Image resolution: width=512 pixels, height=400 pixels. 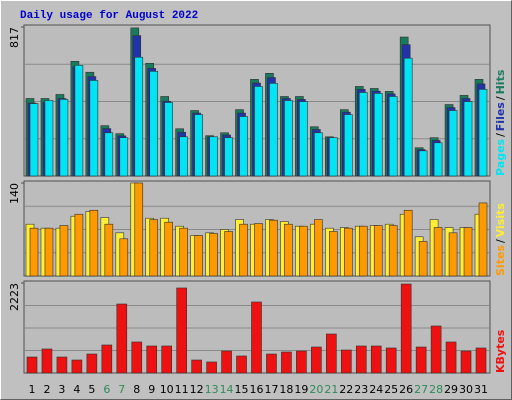 I want to click on x-tick-label: 7, so click(x=121, y=389).